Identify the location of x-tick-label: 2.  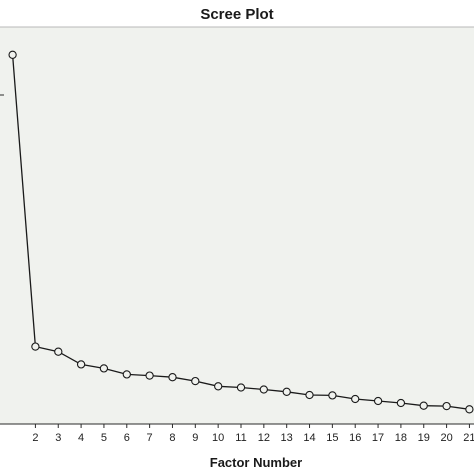
(35, 438).